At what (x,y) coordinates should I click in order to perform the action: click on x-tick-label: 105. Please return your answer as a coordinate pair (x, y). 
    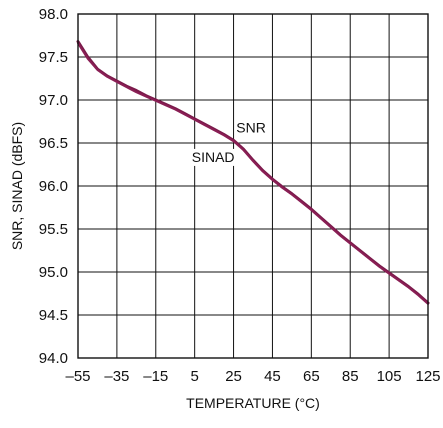
    Looking at the image, I should click on (389, 376).